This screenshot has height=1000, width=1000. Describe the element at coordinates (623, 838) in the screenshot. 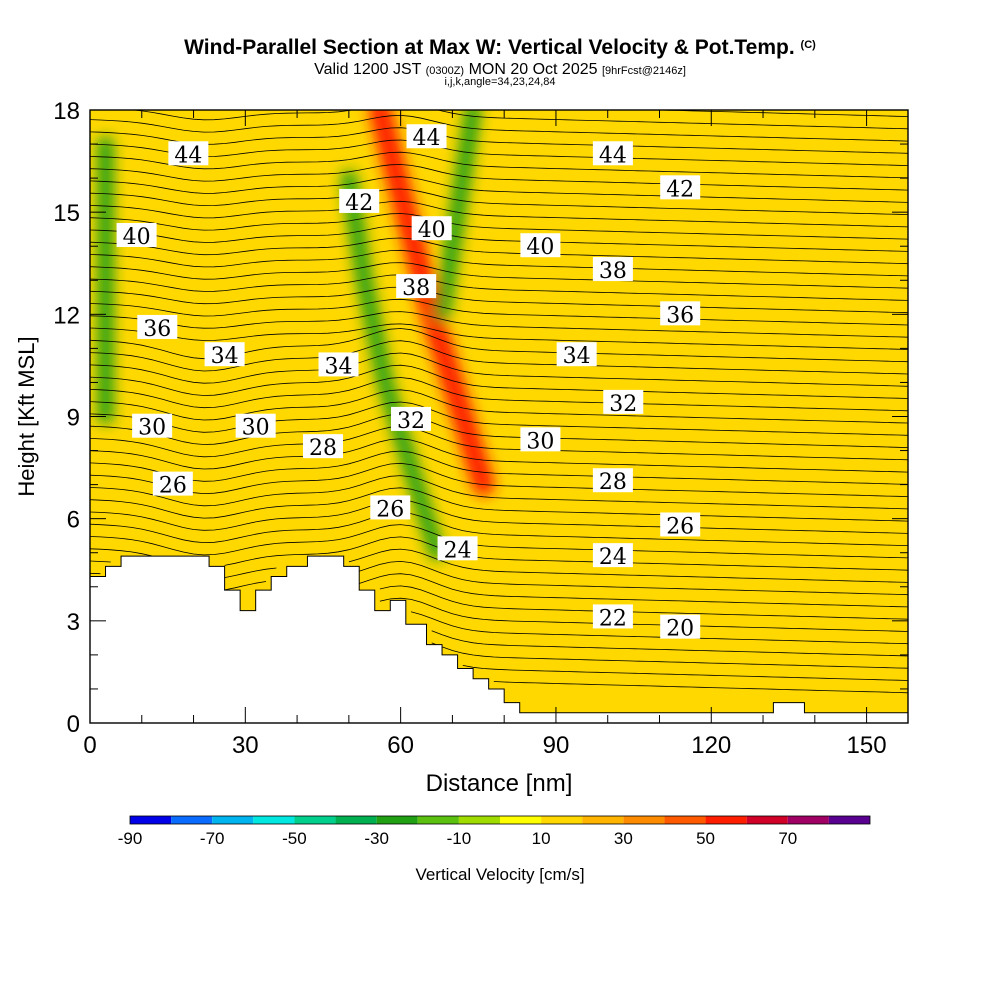

I see `colorbar-tick-label: 30` at that location.